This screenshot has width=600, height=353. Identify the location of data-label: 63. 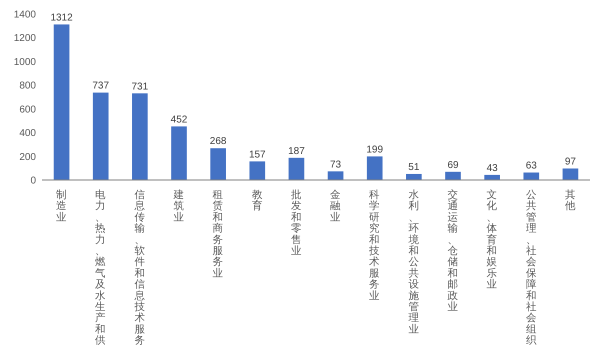
(532, 166).